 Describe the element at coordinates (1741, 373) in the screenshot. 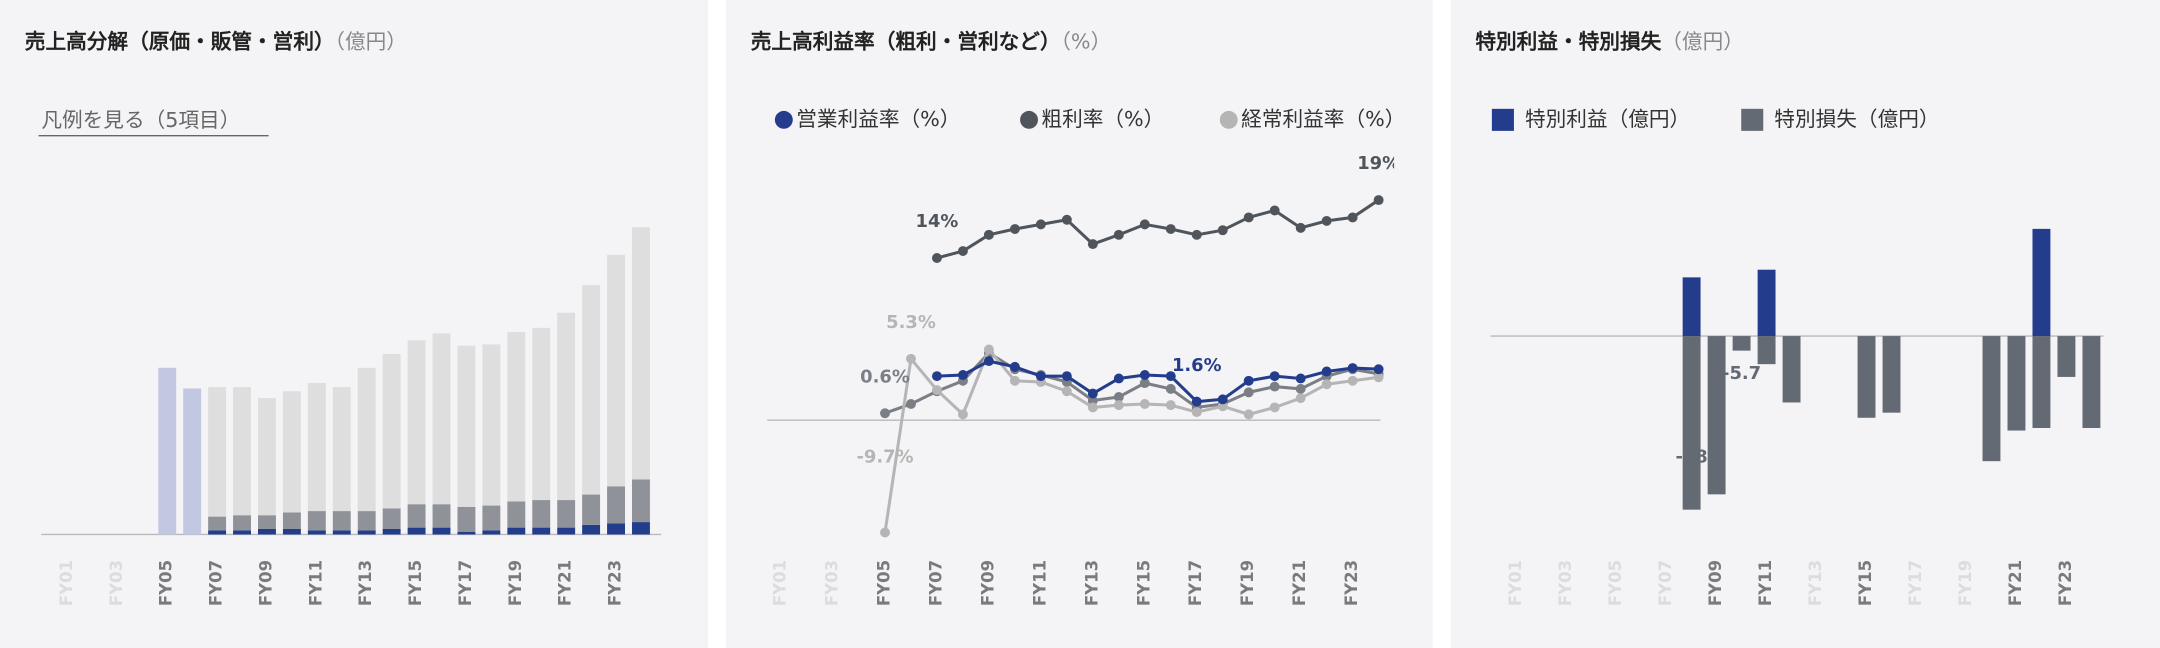

I see `data-label: -5.7` at that location.